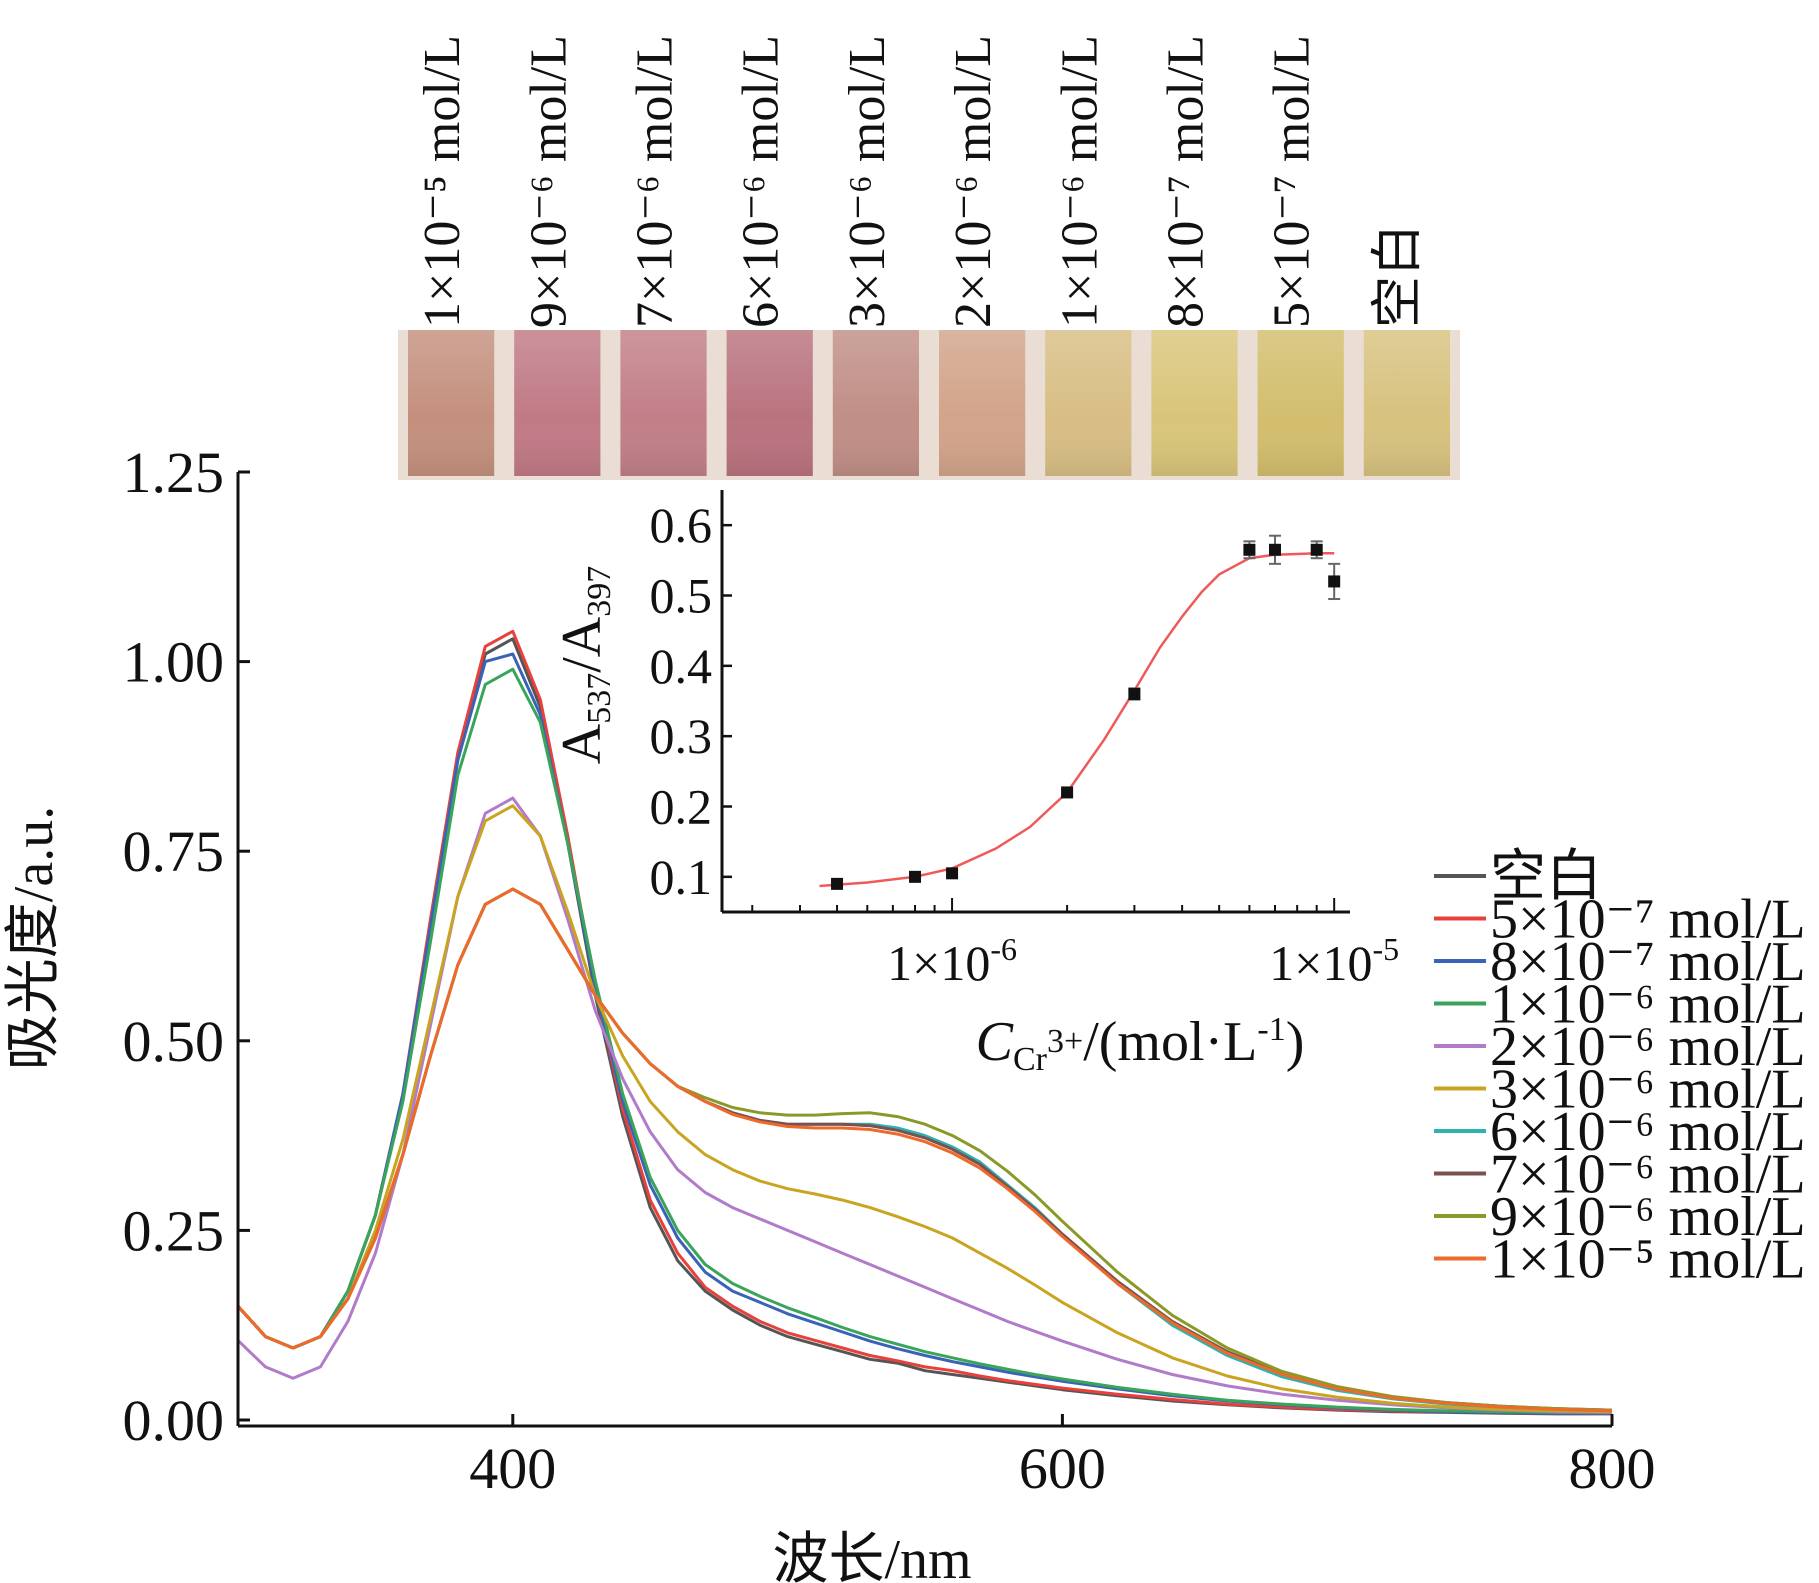  What do you see at coordinates (34, 938) in the screenshot?
I see `y-axis-title: 吸光度/a.u.` at bounding box center [34, 938].